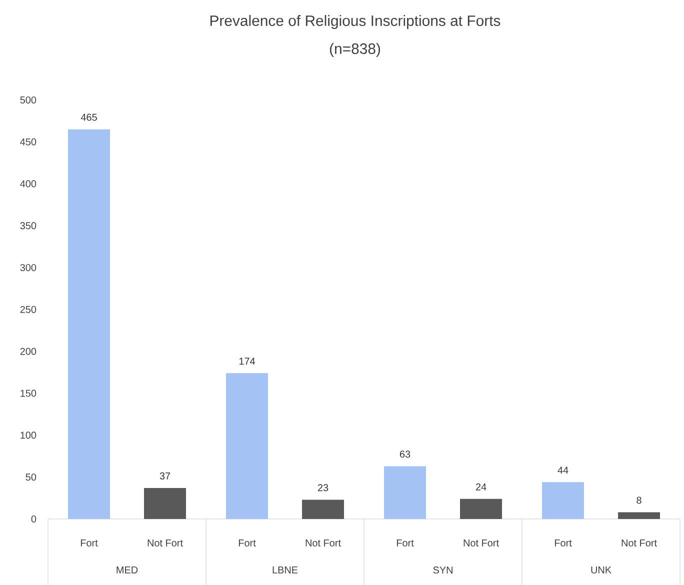 The height and width of the screenshot is (585, 684). Describe the element at coordinates (601, 570) in the screenshot. I see `x-tick-label: UNK` at that location.